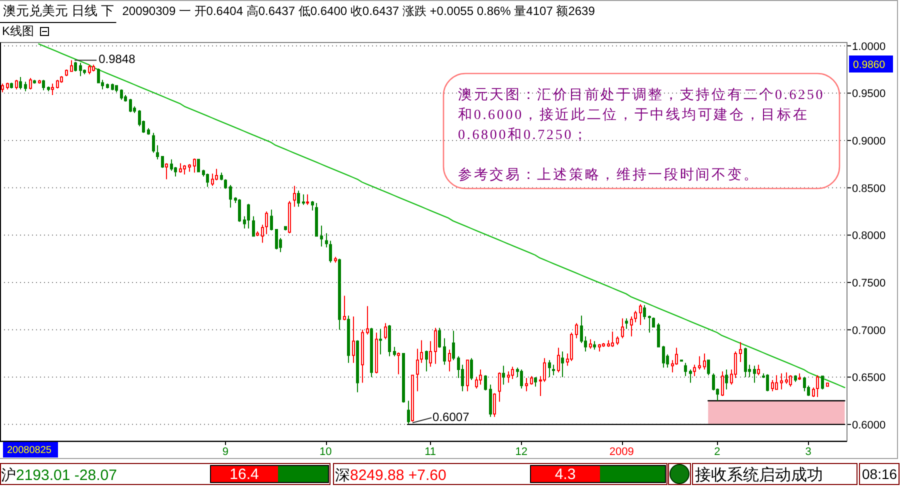  Describe the element at coordinates (390, 475) in the screenshot. I see `annotation: 深8249.88 +7.60` at that location.